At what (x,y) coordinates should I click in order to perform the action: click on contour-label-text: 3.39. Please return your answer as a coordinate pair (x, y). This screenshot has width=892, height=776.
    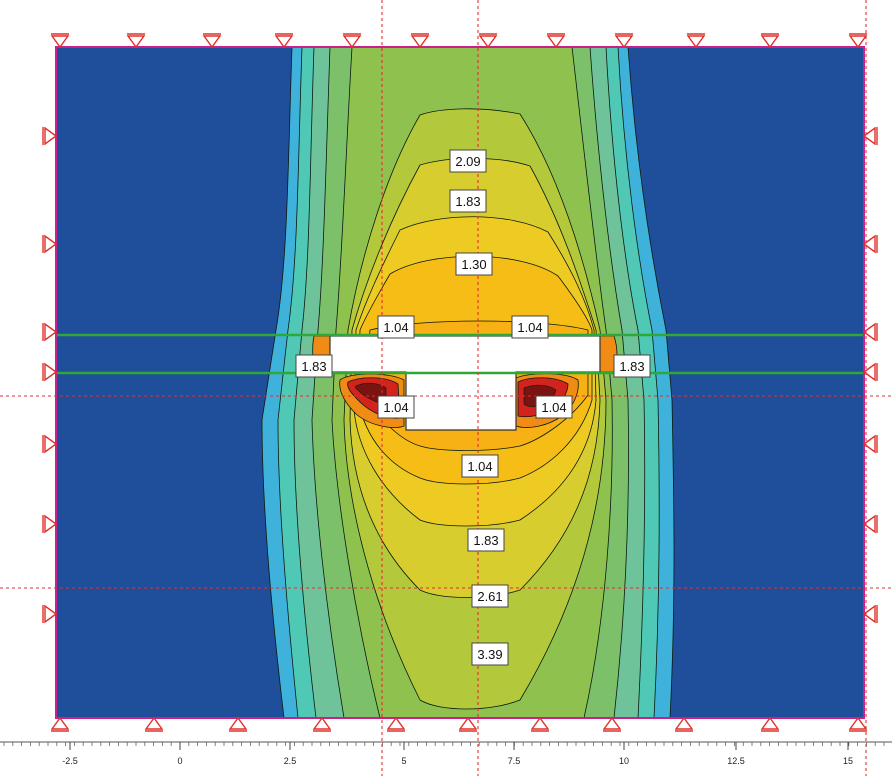
    Looking at the image, I should click on (489, 654).